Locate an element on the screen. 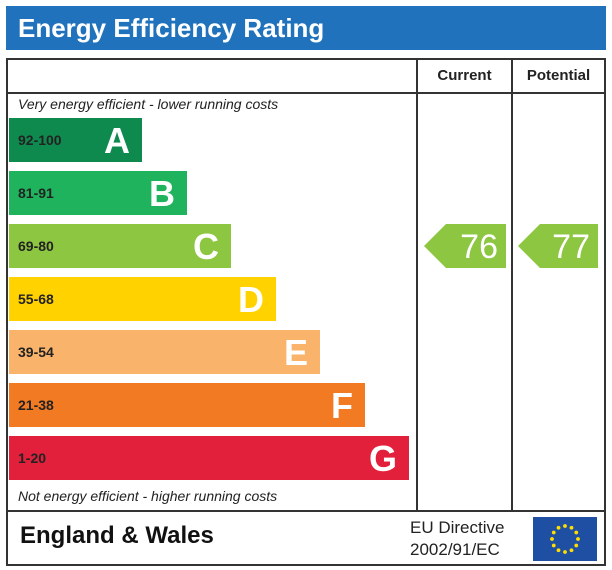  band-letter-label: D is located at coordinates (251, 299).